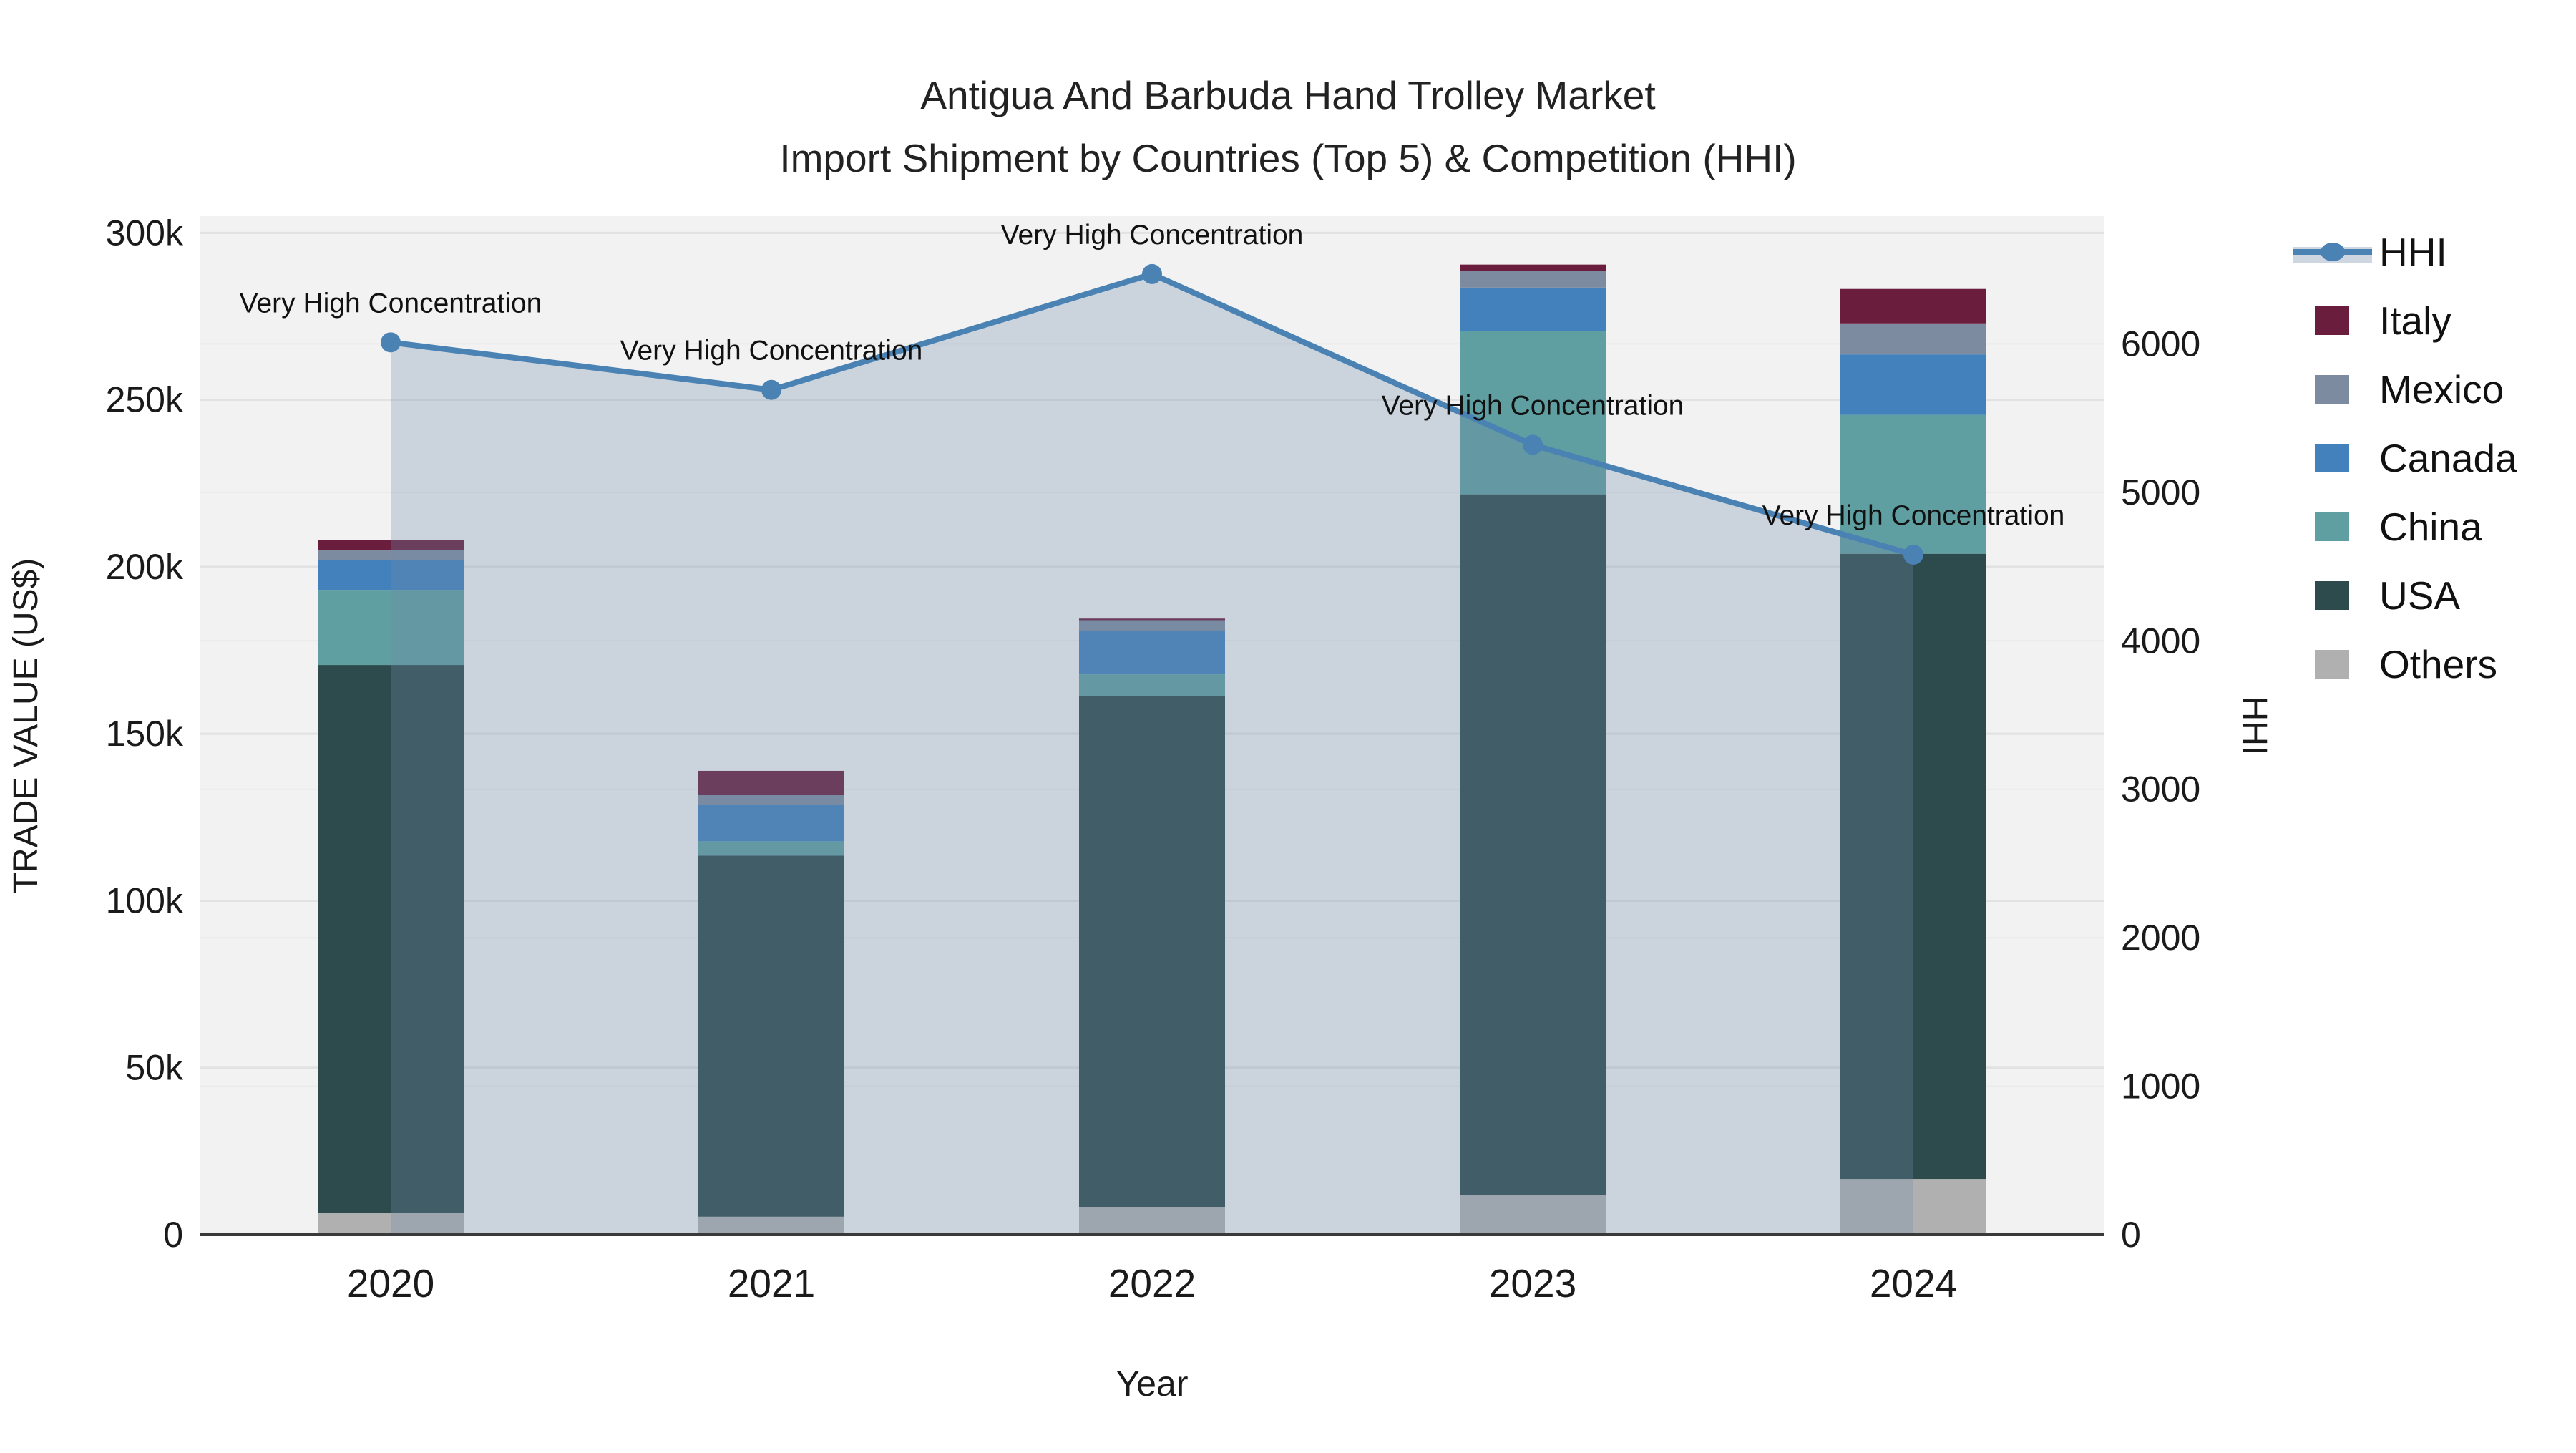  I want to click on y2-tick-label: 4000, so click(2160, 641).